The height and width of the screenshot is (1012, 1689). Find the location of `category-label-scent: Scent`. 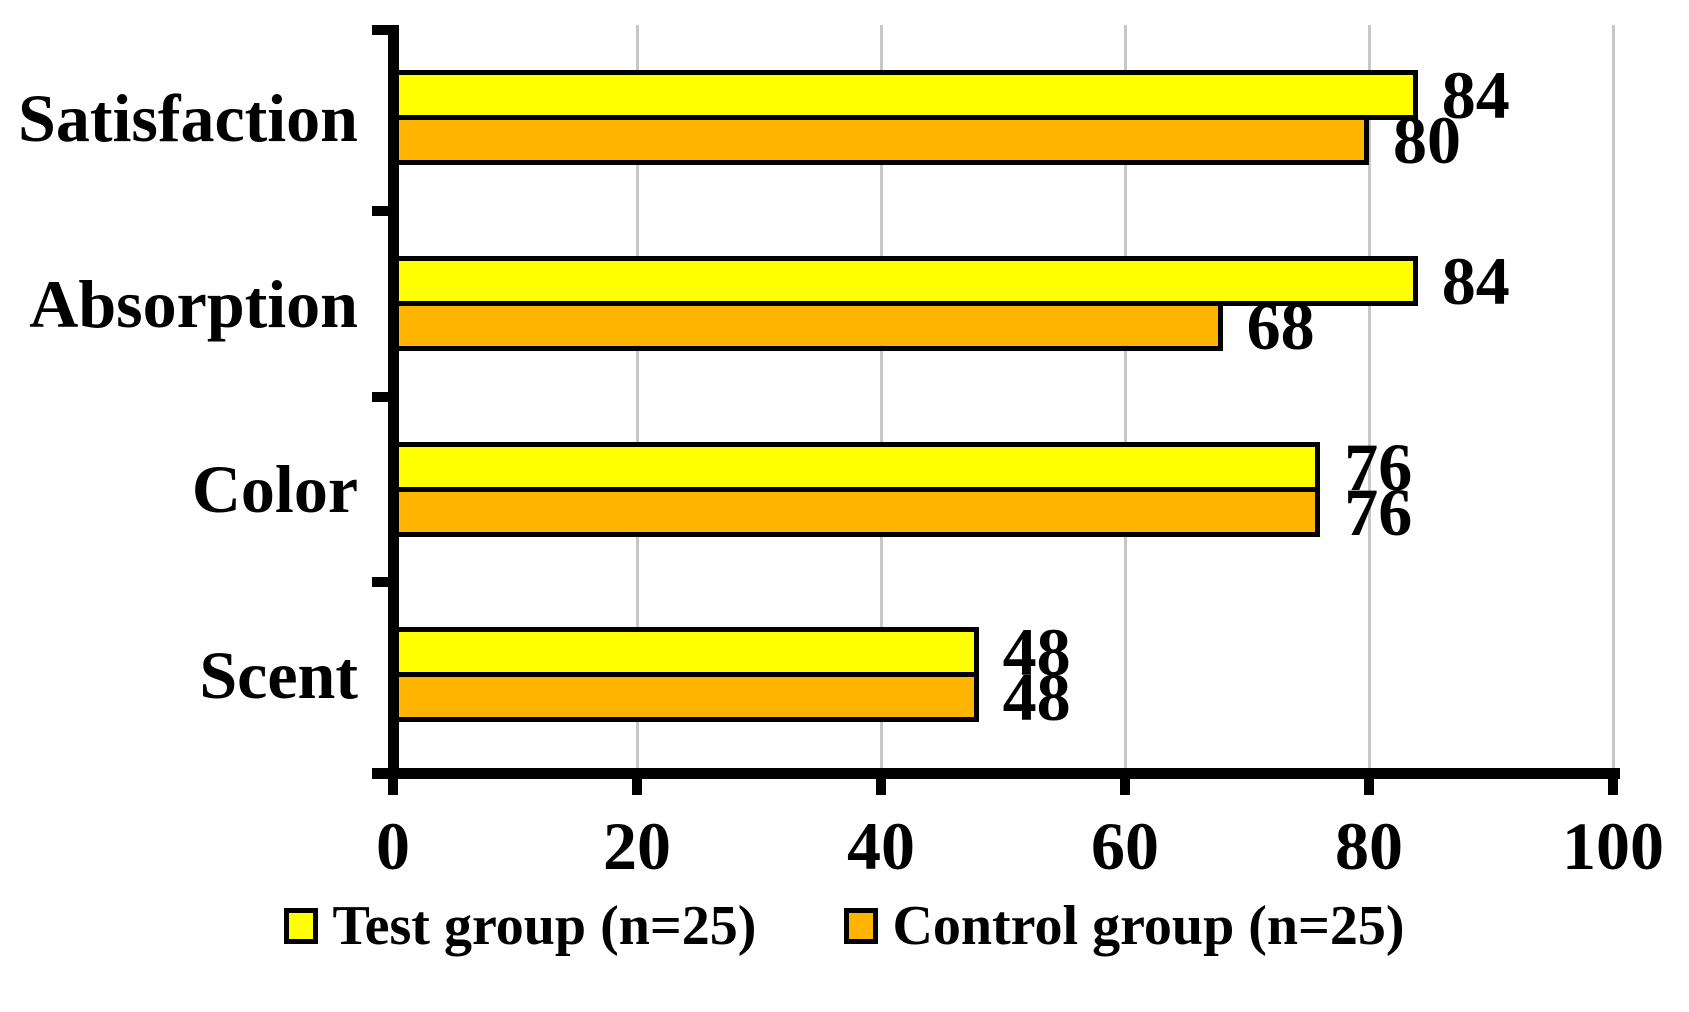

category-label-scent: Scent is located at coordinates (278, 675).